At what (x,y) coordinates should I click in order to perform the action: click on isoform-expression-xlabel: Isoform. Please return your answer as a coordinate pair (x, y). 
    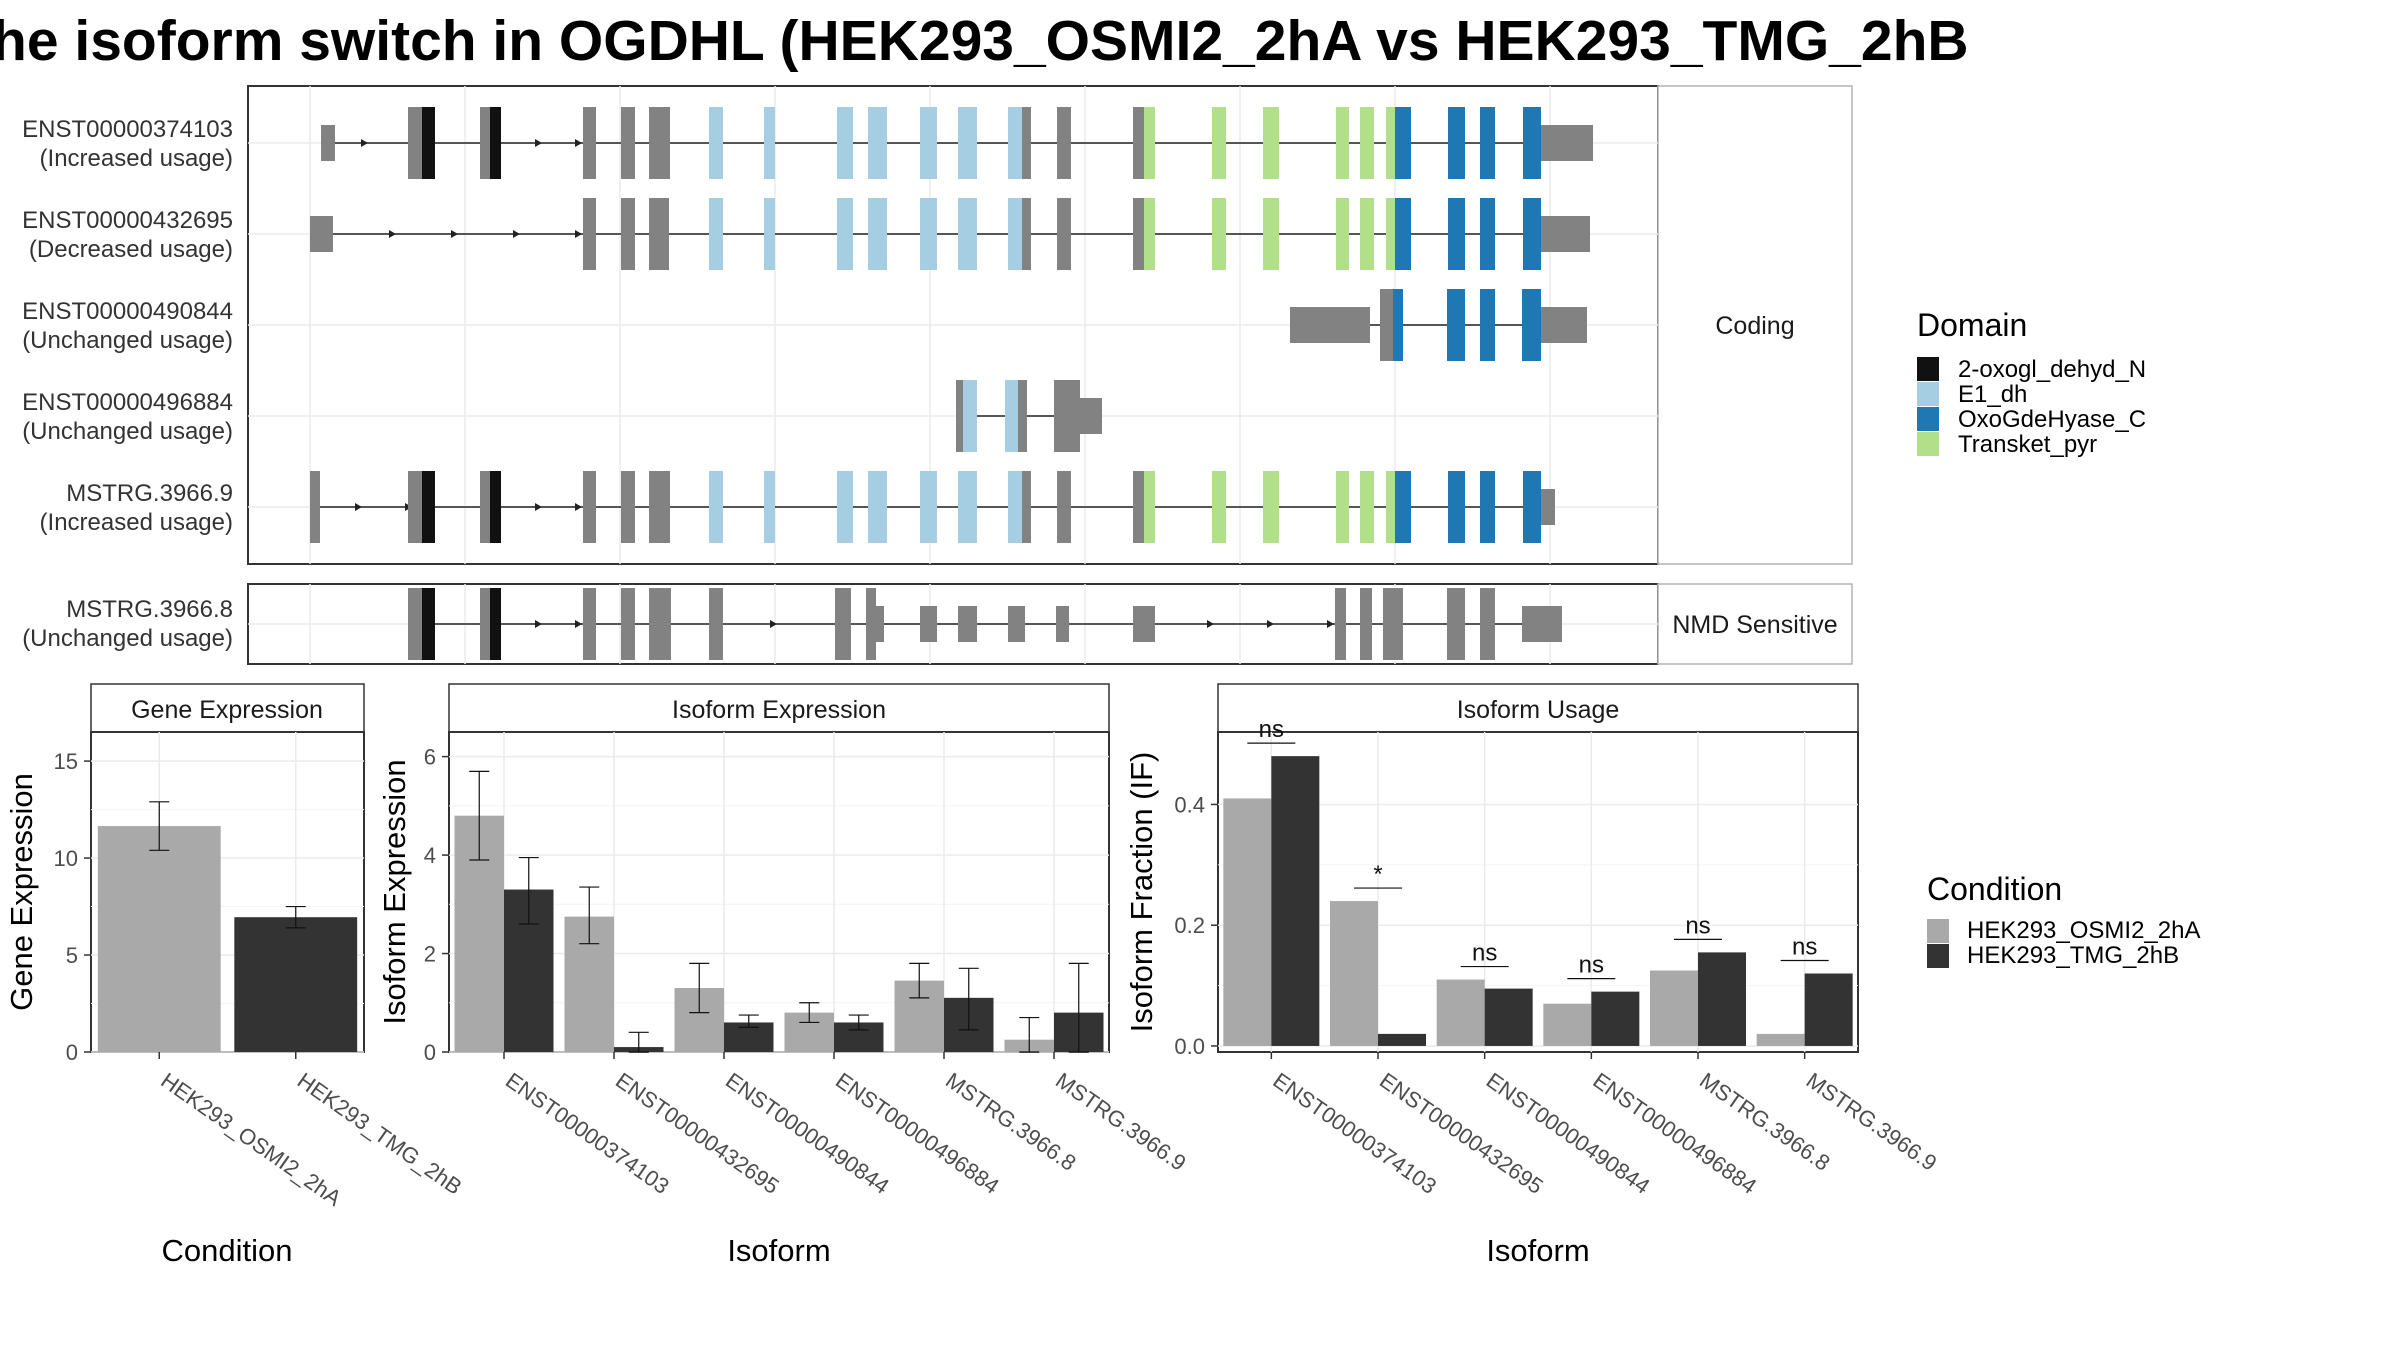
    Looking at the image, I should click on (778, 1250).